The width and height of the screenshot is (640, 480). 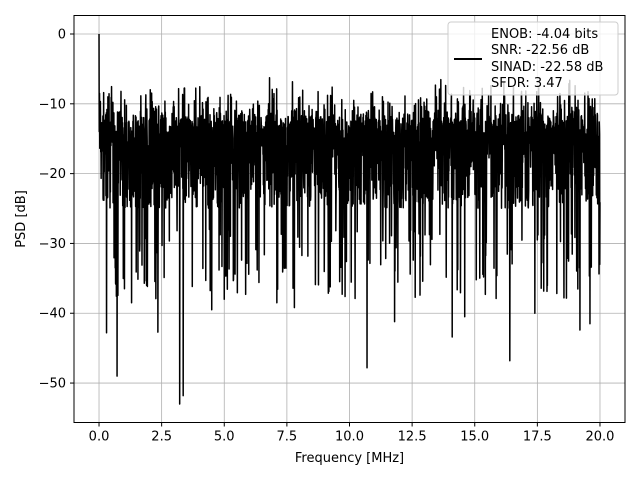 What do you see at coordinates (547, 67) in the screenshot?
I see `legend-entry-sinad: SINAD: -22.58 dB` at bounding box center [547, 67].